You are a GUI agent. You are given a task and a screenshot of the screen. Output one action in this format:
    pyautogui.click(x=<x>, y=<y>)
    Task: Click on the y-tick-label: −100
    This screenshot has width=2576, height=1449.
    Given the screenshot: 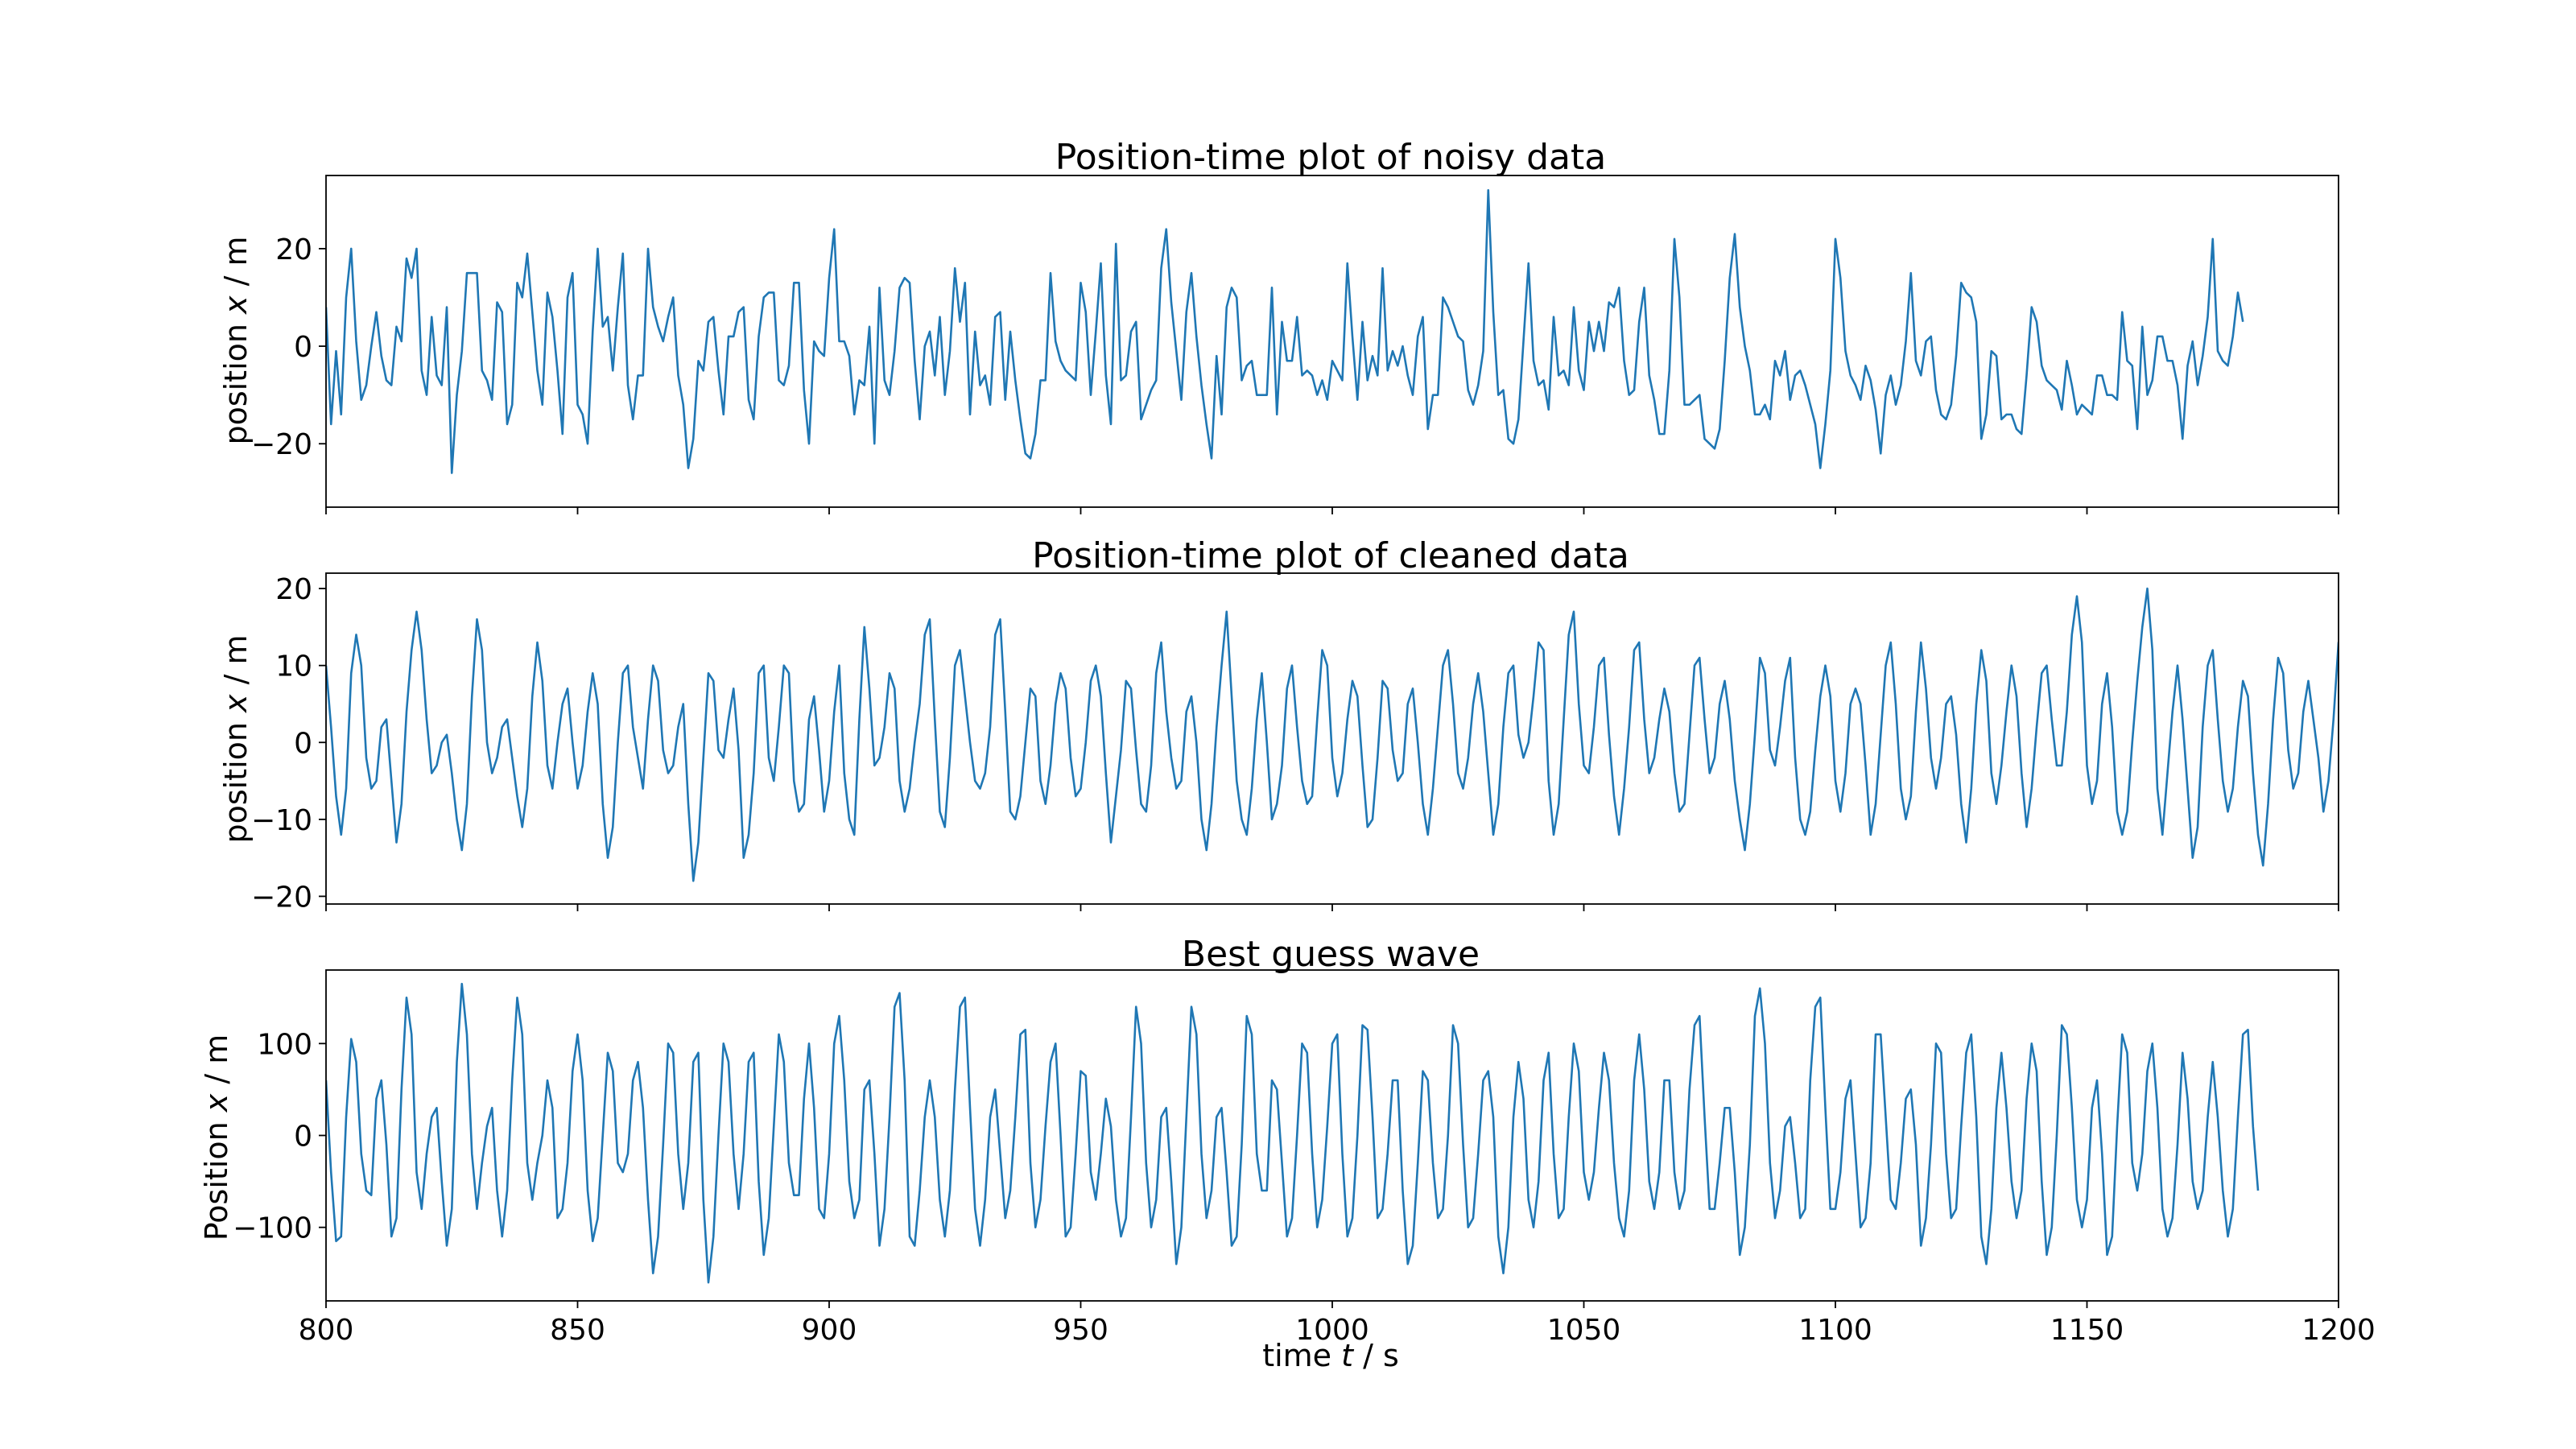 What is the action you would take?
    pyautogui.click(x=272, y=1228)
    